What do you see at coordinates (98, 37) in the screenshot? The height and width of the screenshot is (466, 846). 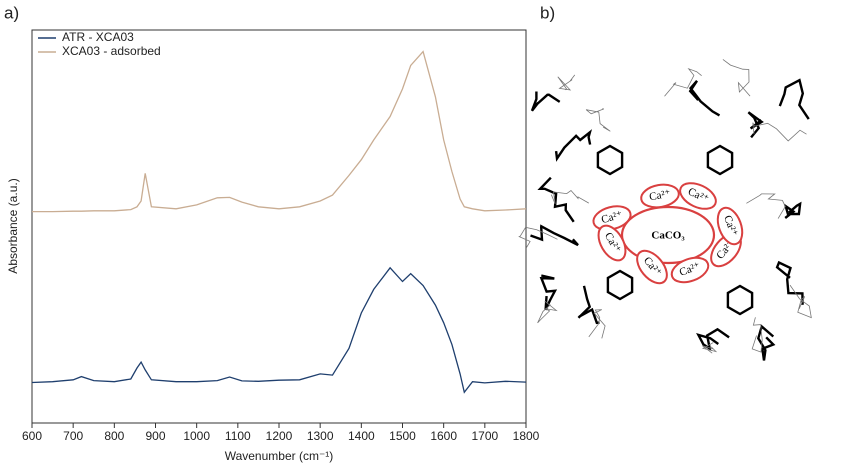 I see `legend-label: ATR - XCA03` at bounding box center [98, 37].